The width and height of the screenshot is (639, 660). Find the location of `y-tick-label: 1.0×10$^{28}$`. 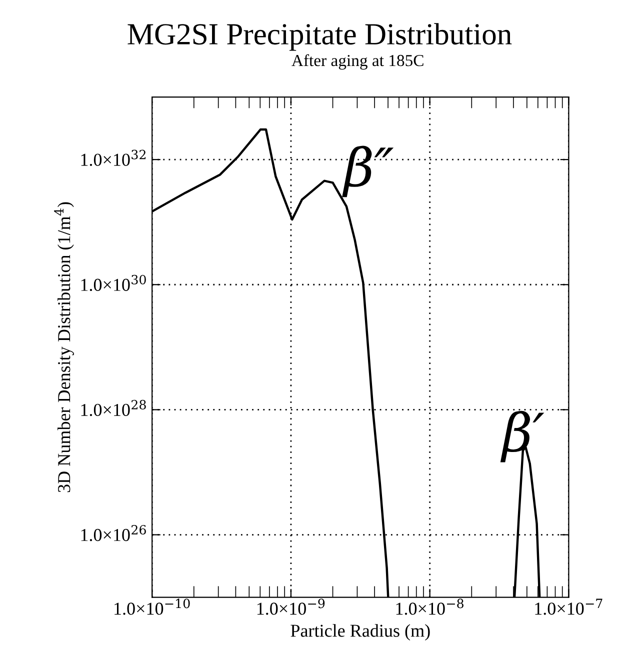

y-tick-label: 1.0×10$^{28}$ is located at coordinates (113, 408).